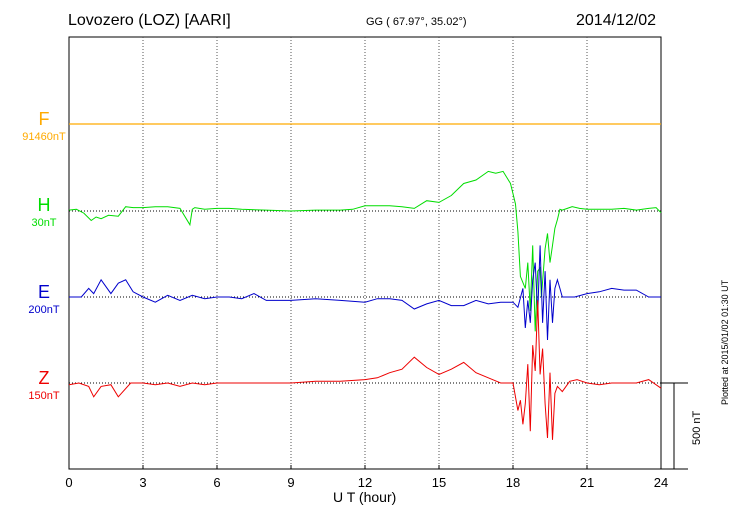 Image resolution: width=730 pixels, height=520 pixels. Describe the element at coordinates (44, 137) in the screenshot. I see `channel-f-scale: 91460nT` at that location.